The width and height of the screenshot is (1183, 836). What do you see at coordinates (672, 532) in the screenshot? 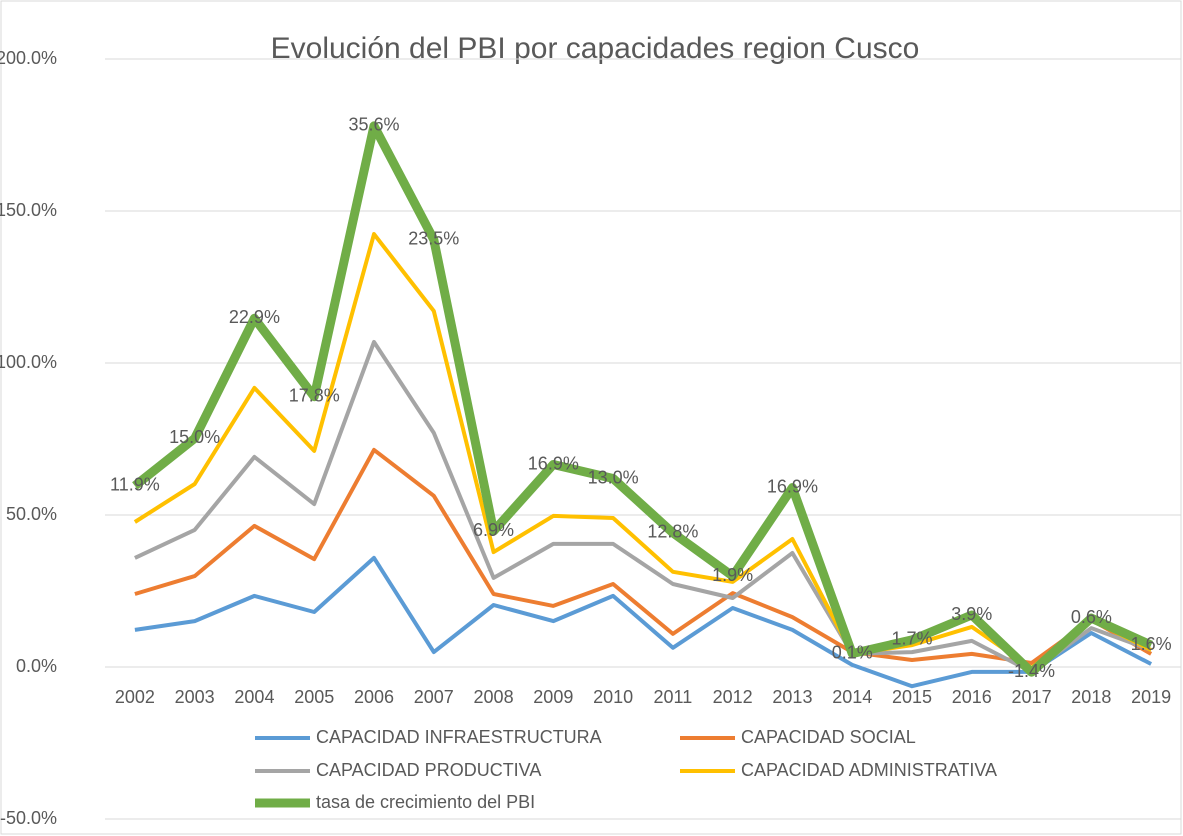
I see `data-label: 12.8%` at bounding box center [672, 532].